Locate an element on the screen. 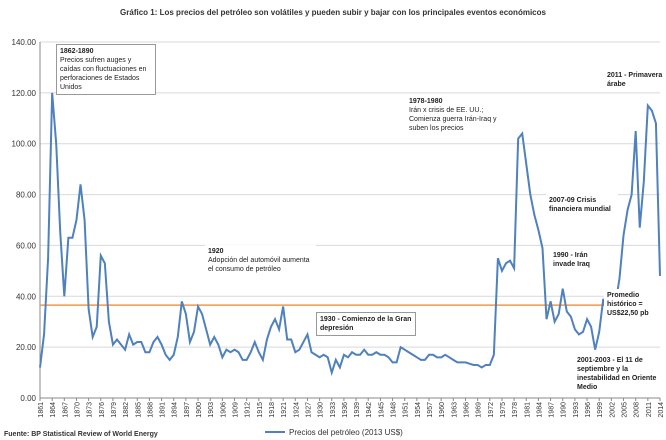  annotation: 1930 - Comienzo de la Gran depresión is located at coordinates (366, 324).